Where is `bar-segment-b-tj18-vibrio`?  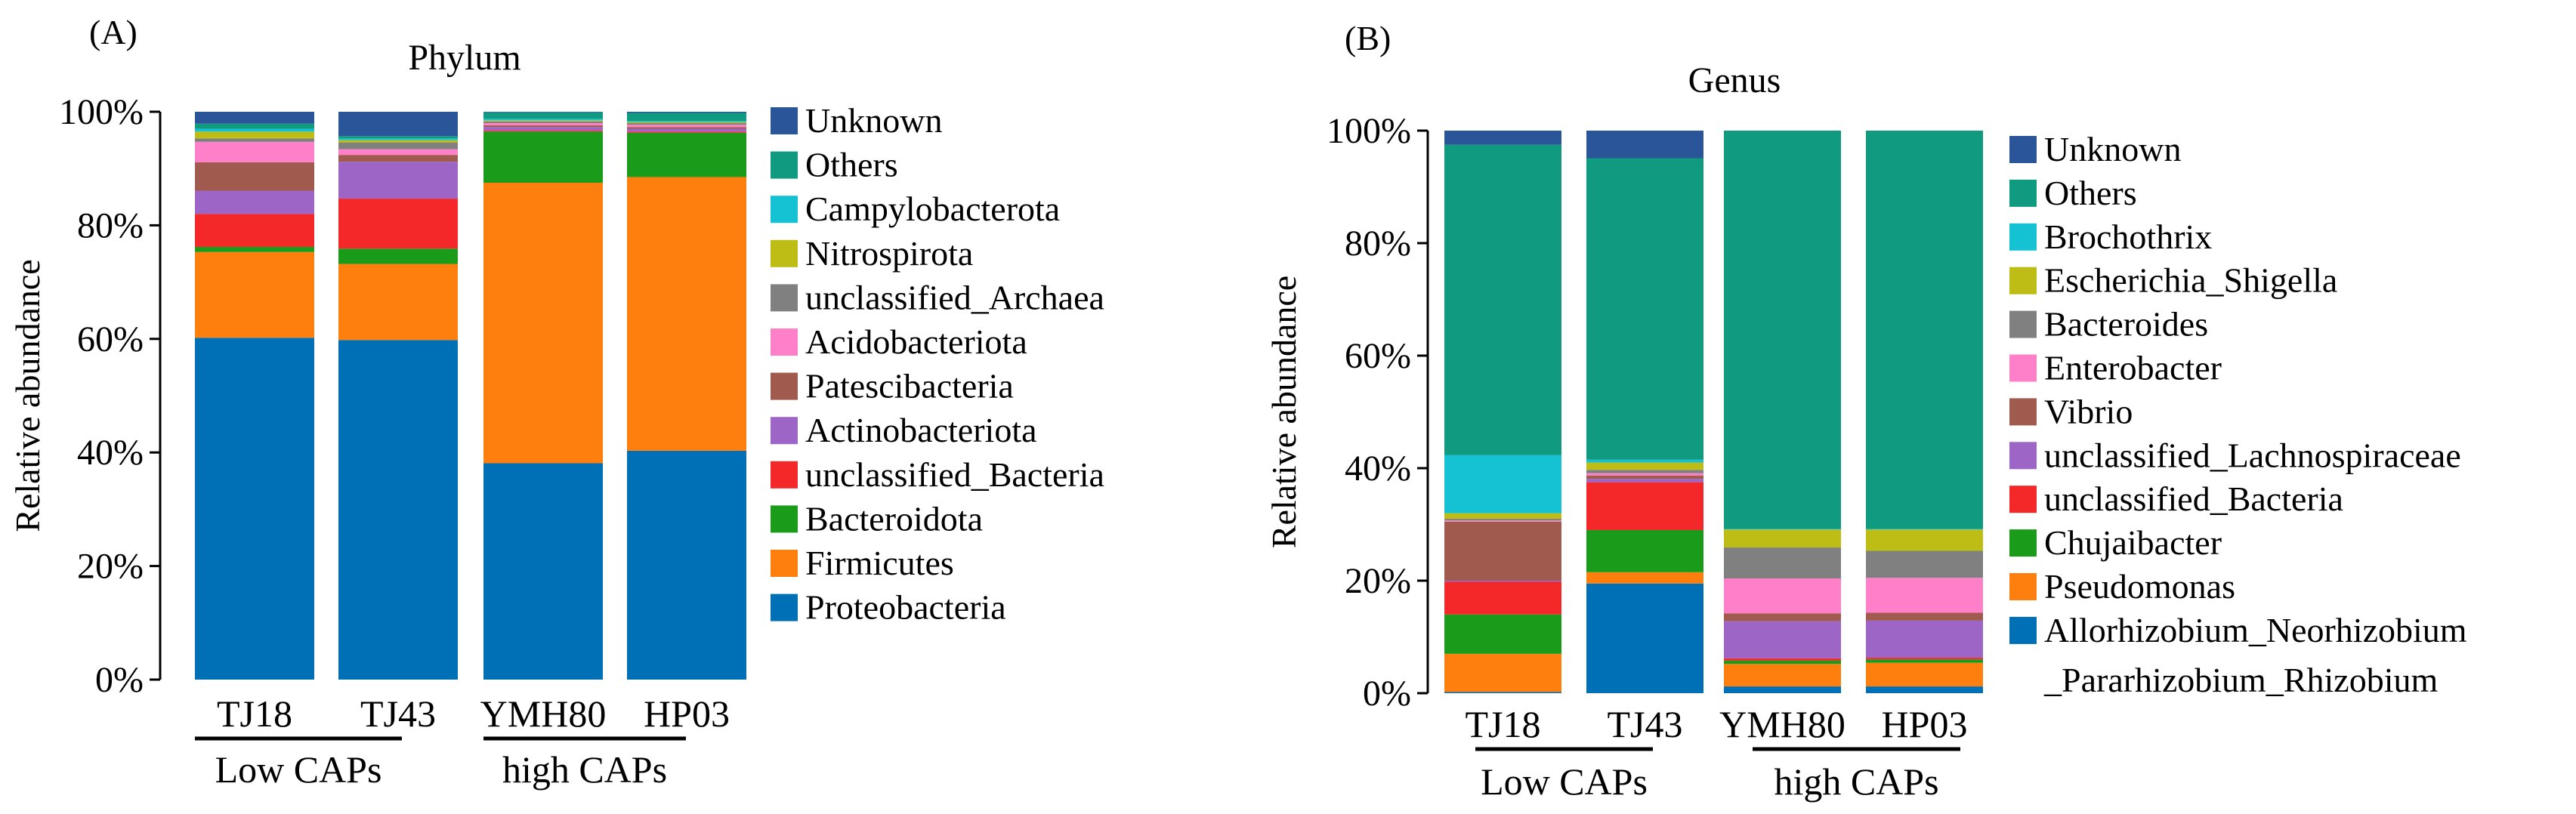
bar-segment-b-tj18-vibrio is located at coordinates (1502, 551).